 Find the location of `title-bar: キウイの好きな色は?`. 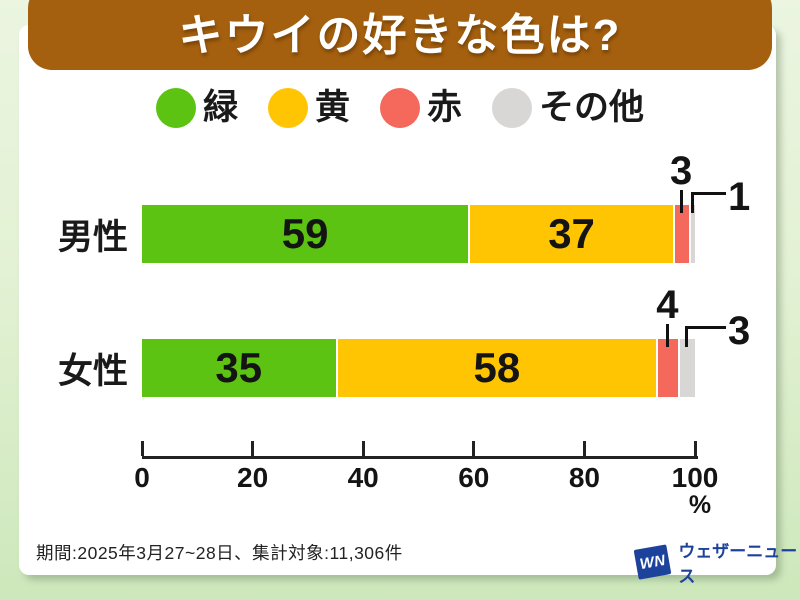

title-bar: キウイの好きな色は? is located at coordinates (400, 35).